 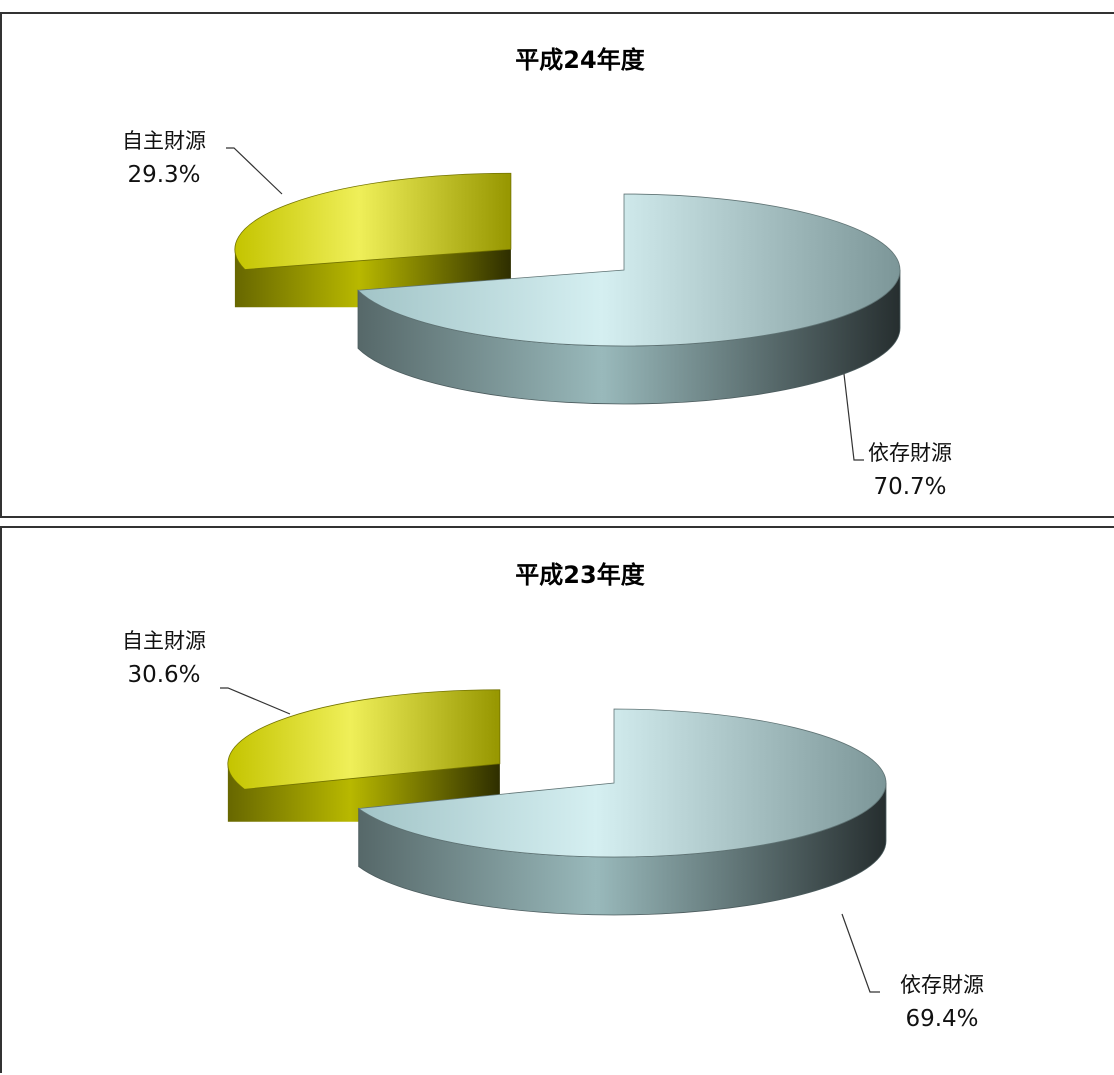 I want to click on slice-value-label: 70.7%, so click(x=909, y=487).